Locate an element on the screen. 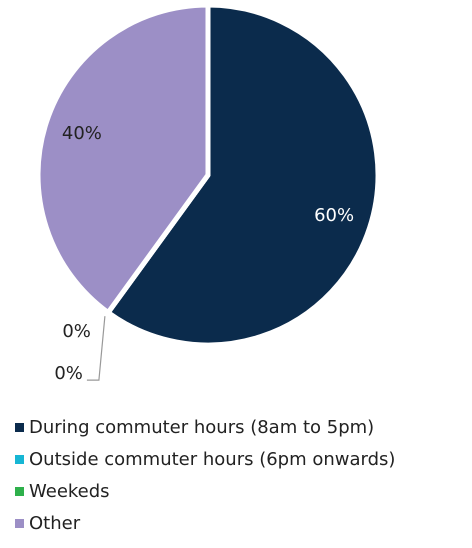 Image resolution: width=472 pixels, height=548 pixels. legend-label: Outside commuter hours (6pm onwards) is located at coordinates (212, 459).